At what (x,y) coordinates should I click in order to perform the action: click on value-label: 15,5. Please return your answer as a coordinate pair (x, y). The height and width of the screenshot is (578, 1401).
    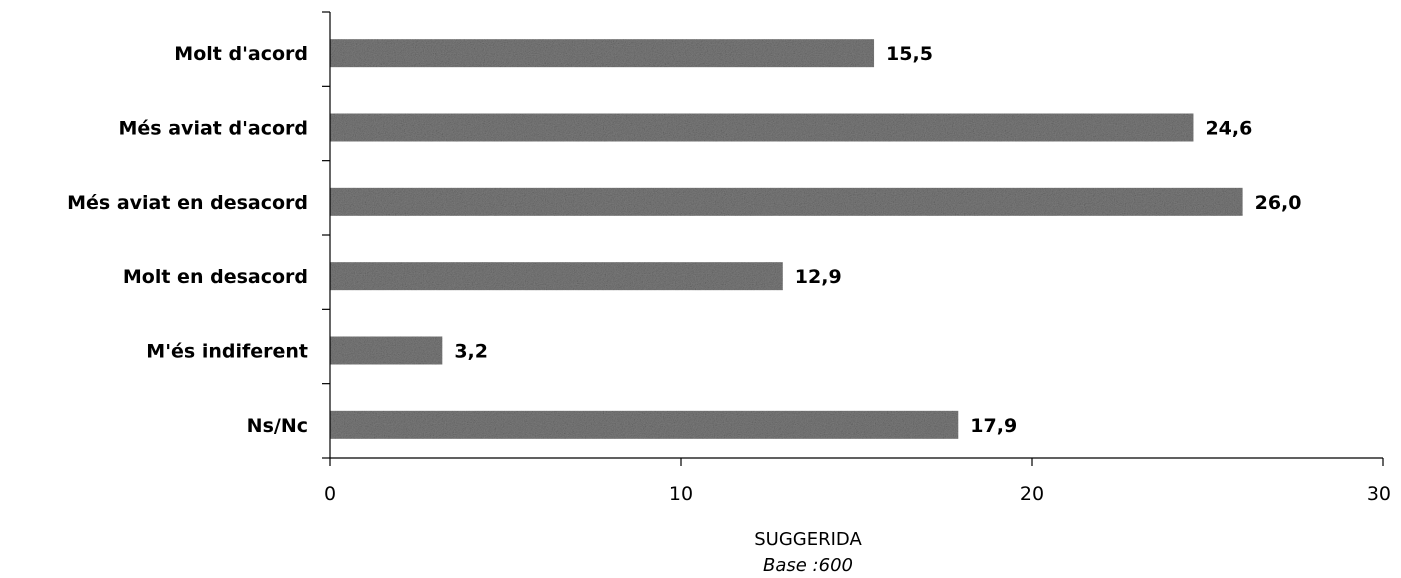
    Looking at the image, I should click on (909, 54).